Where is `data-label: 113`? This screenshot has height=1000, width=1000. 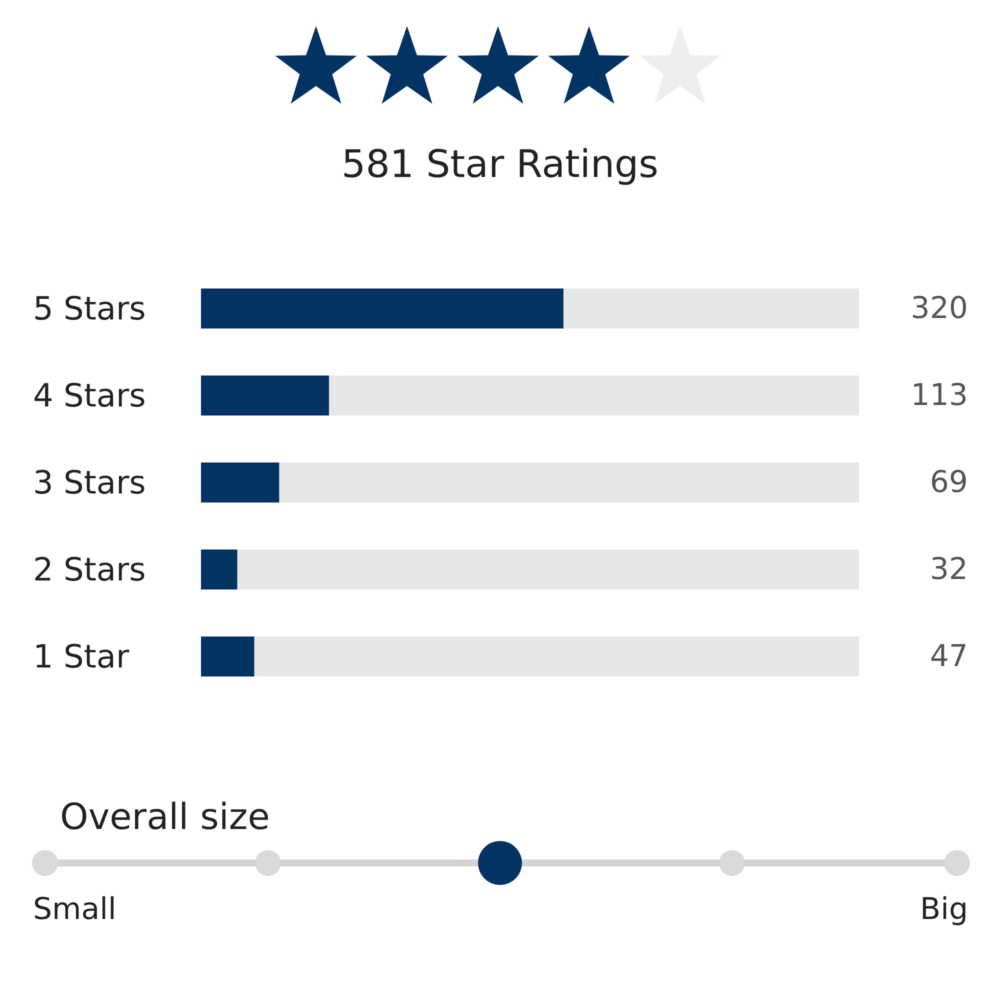 data-label: 113 is located at coordinates (939, 395).